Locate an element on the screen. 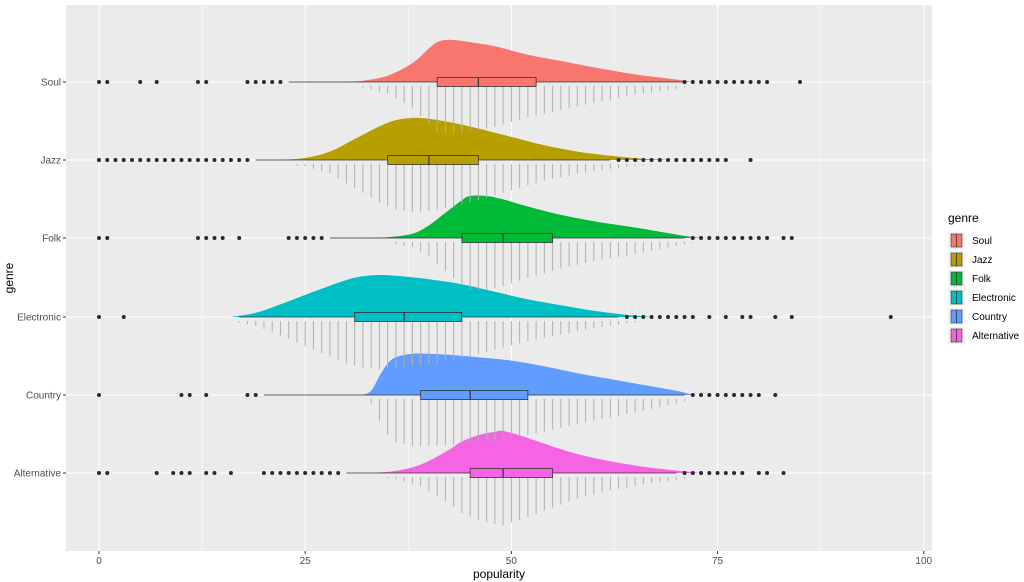 This screenshot has width=1024, height=582. x-tick-label: 0 is located at coordinates (99, 561).